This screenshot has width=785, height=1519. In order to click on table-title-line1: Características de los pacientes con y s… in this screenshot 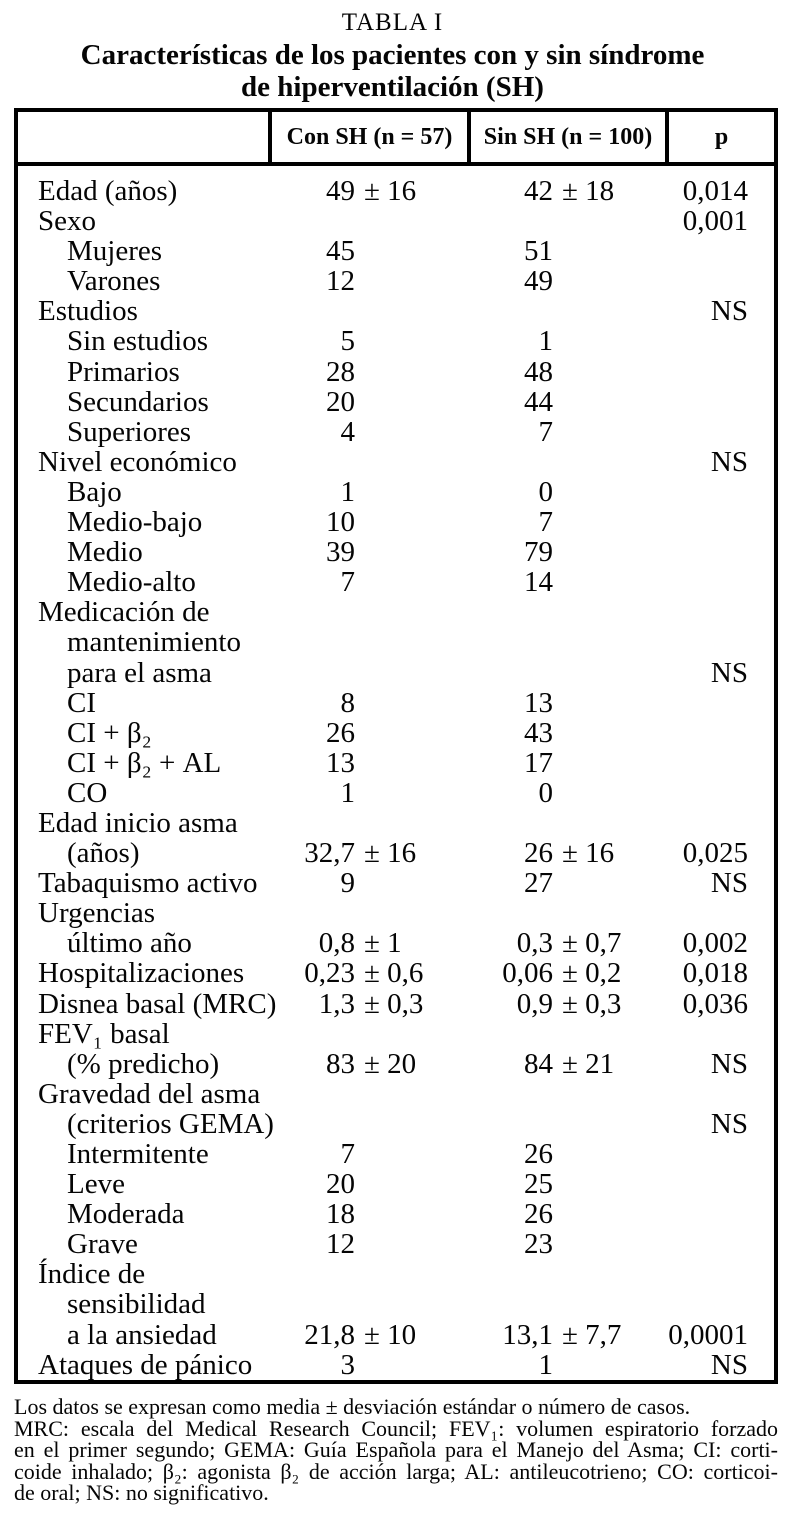, I will do `click(392, 55)`.